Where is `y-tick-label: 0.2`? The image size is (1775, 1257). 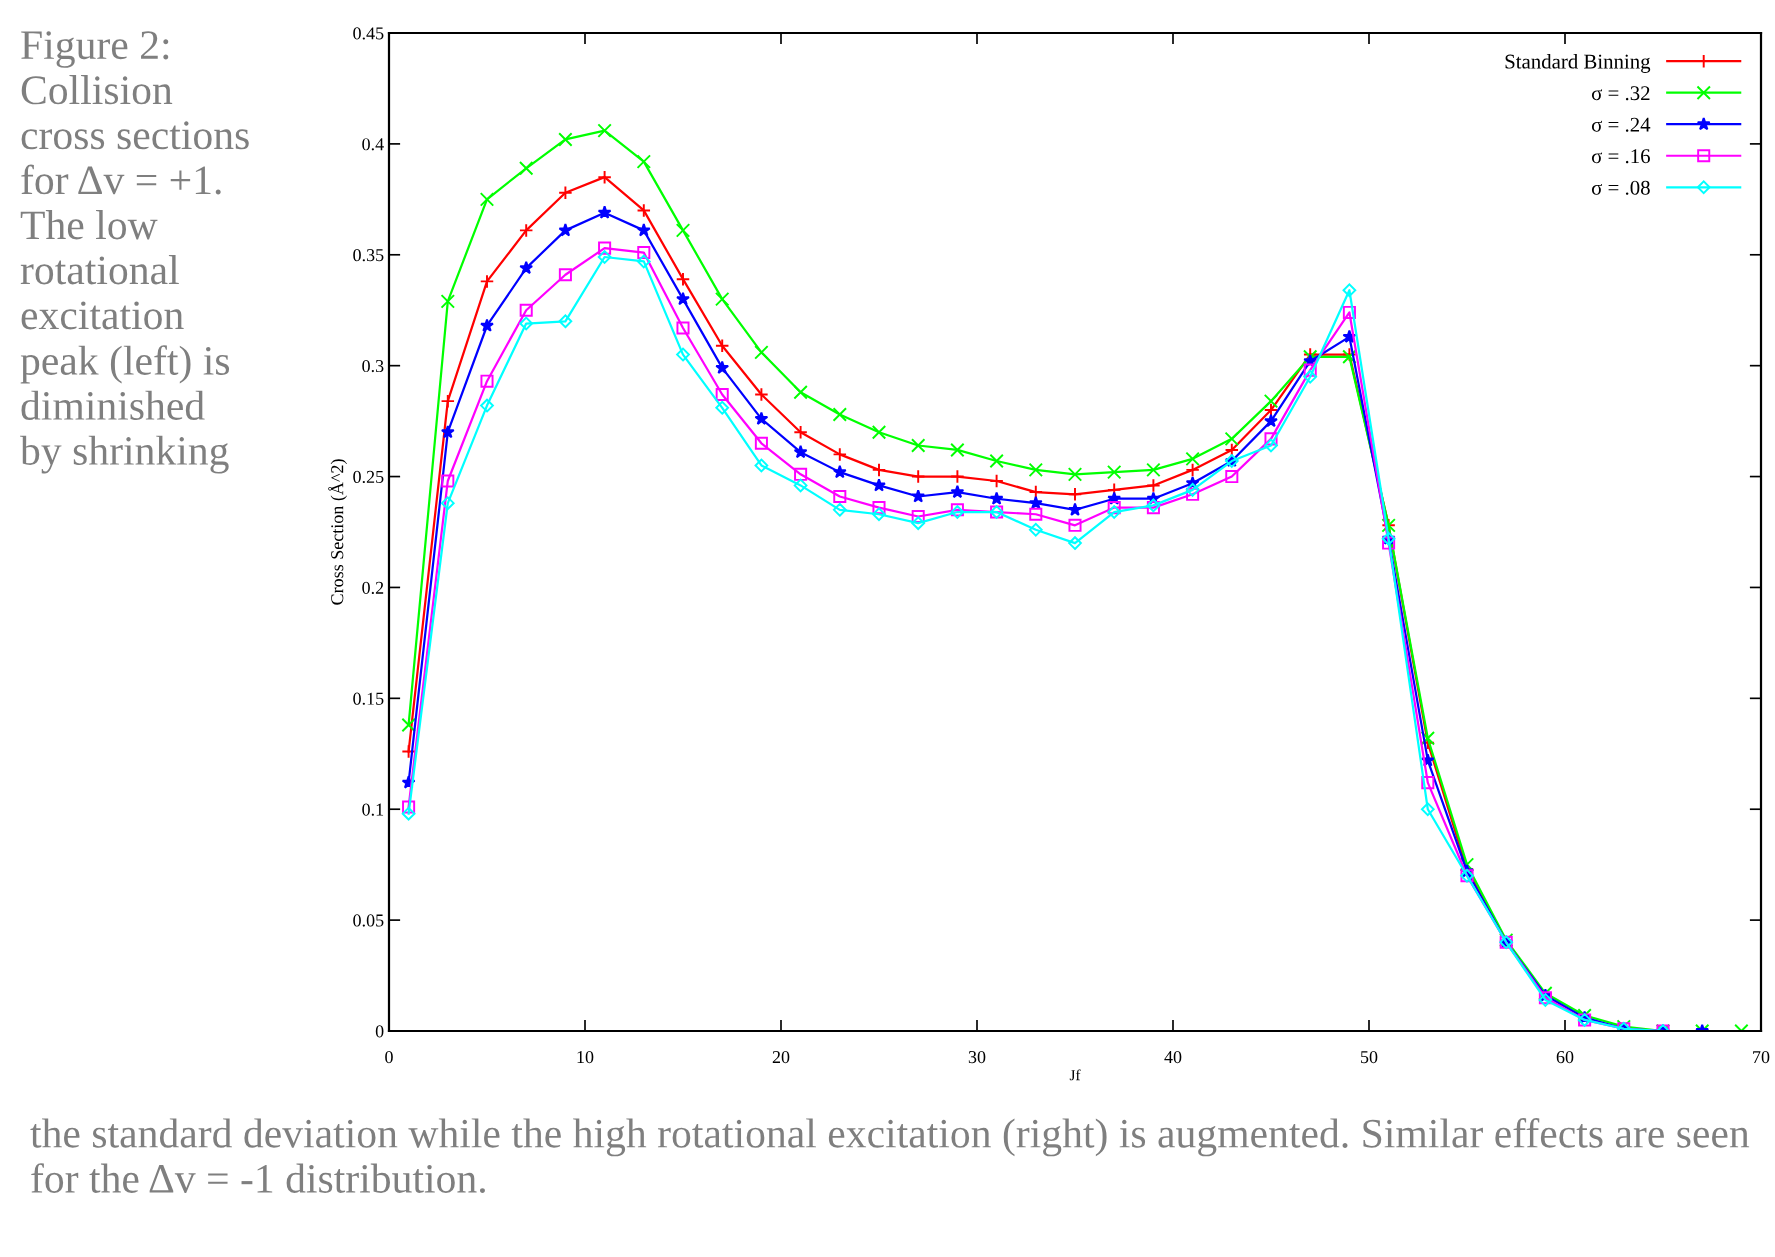
y-tick-label: 0.2 is located at coordinates (373, 587).